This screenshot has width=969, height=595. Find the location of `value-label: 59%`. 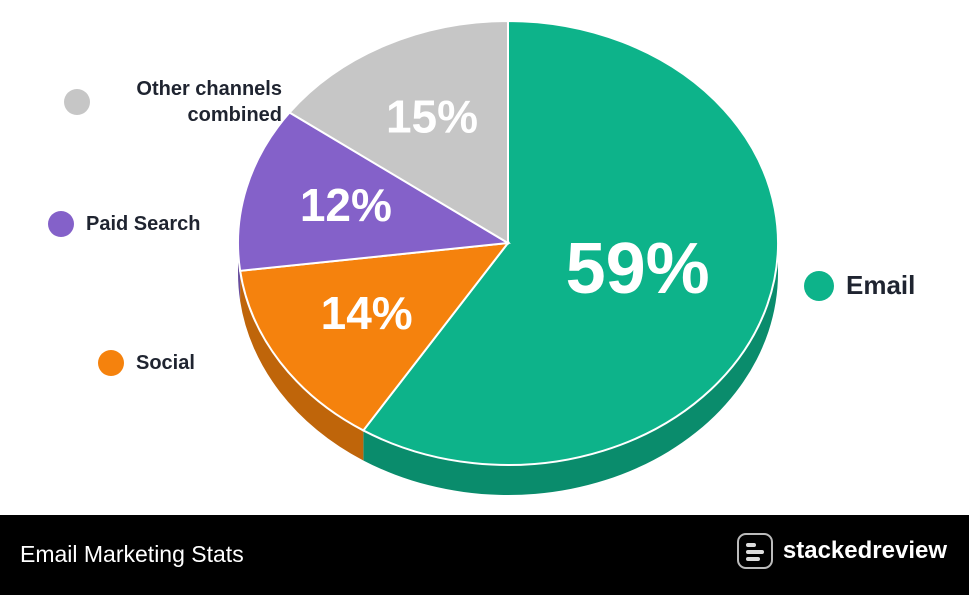

value-label: 59% is located at coordinates (638, 269).